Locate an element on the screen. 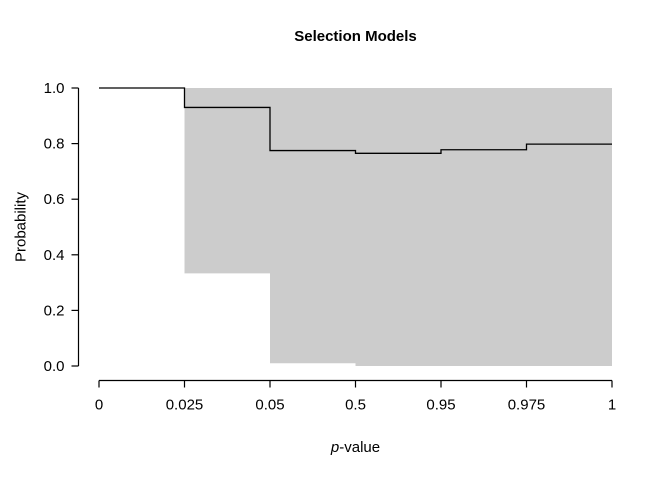 The image size is (672, 480). chart-title: Selection Models is located at coordinates (355, 36).